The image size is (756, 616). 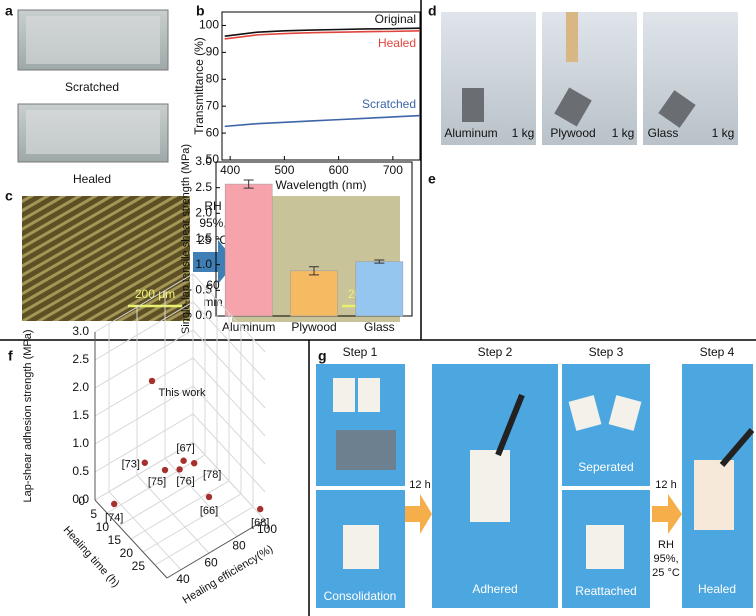 I want to click on photo-plywood, so click(x=589, y=78).